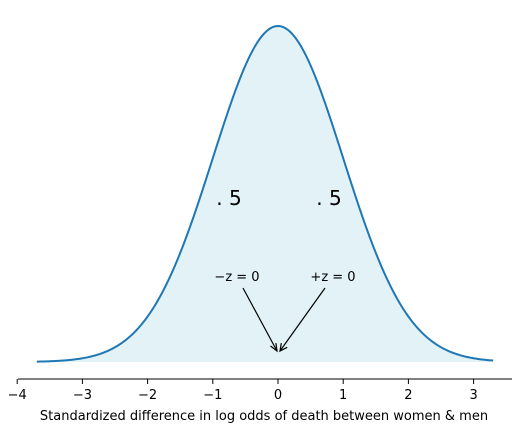  What do you see at coordinates (147, 395) in the screenshot?
I see `x-tick-label: −2` at bounding box center [147, 395].